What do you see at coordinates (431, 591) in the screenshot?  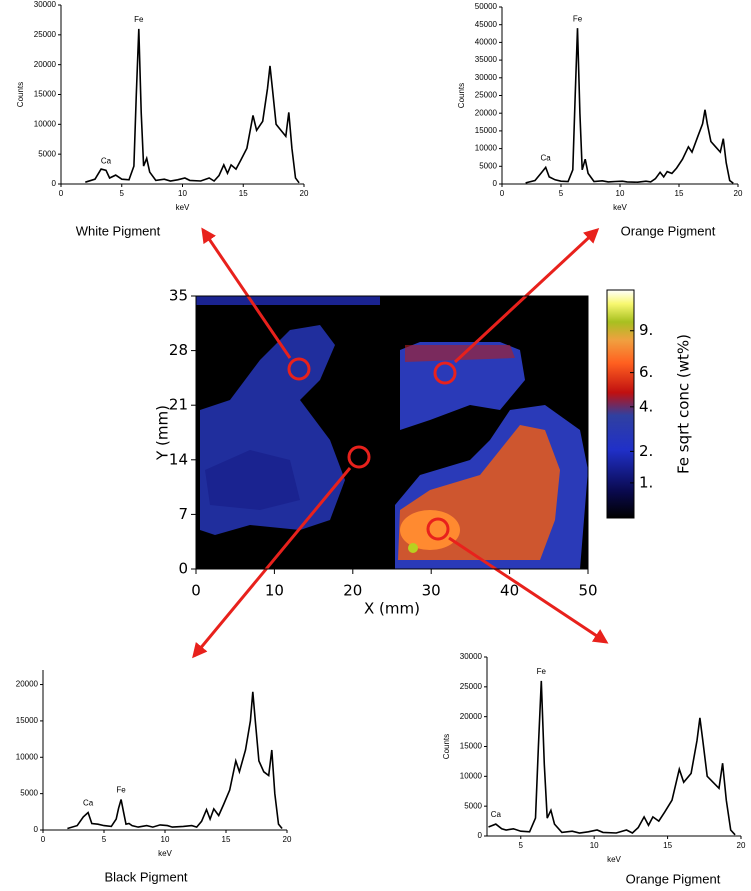 I see `x-tick-label: 30` at bounding box center [431, 591].